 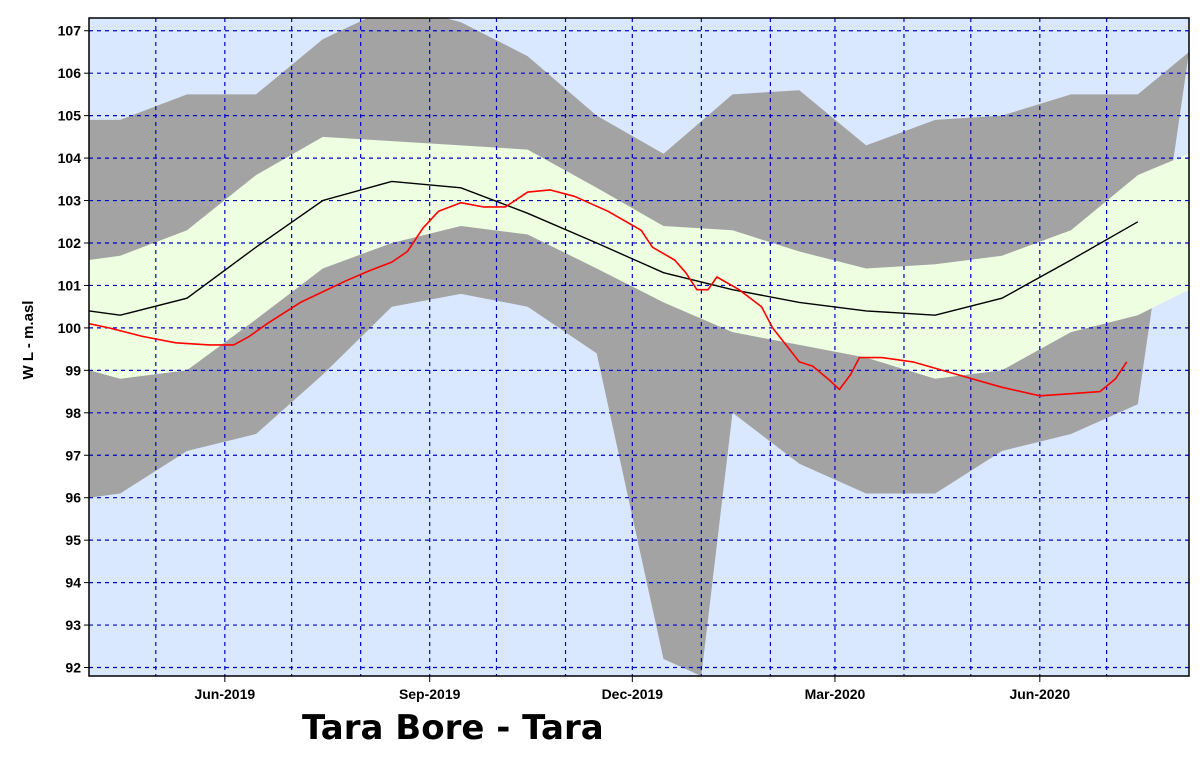 I want to click on y-tick-label: 106, so click(x=70, y=73).